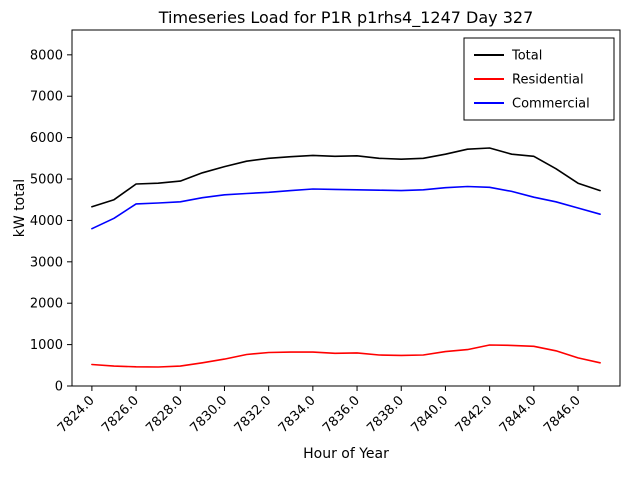 The image size is (640, 480). I want to click on x-tick-label: 7844.0, so click(518, 414).